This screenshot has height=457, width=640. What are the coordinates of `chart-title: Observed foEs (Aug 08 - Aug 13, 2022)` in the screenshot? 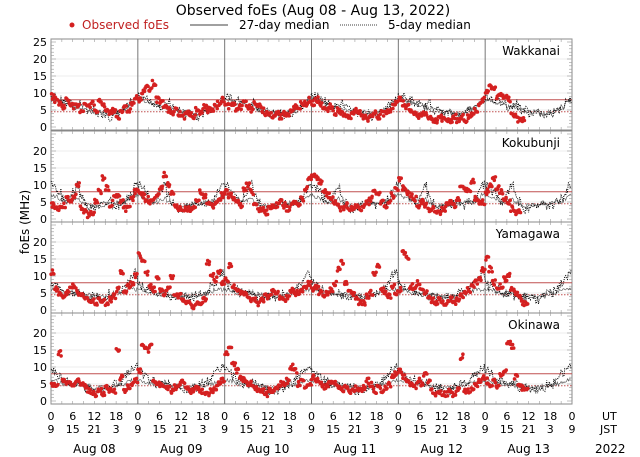 It's located at (313, 11).